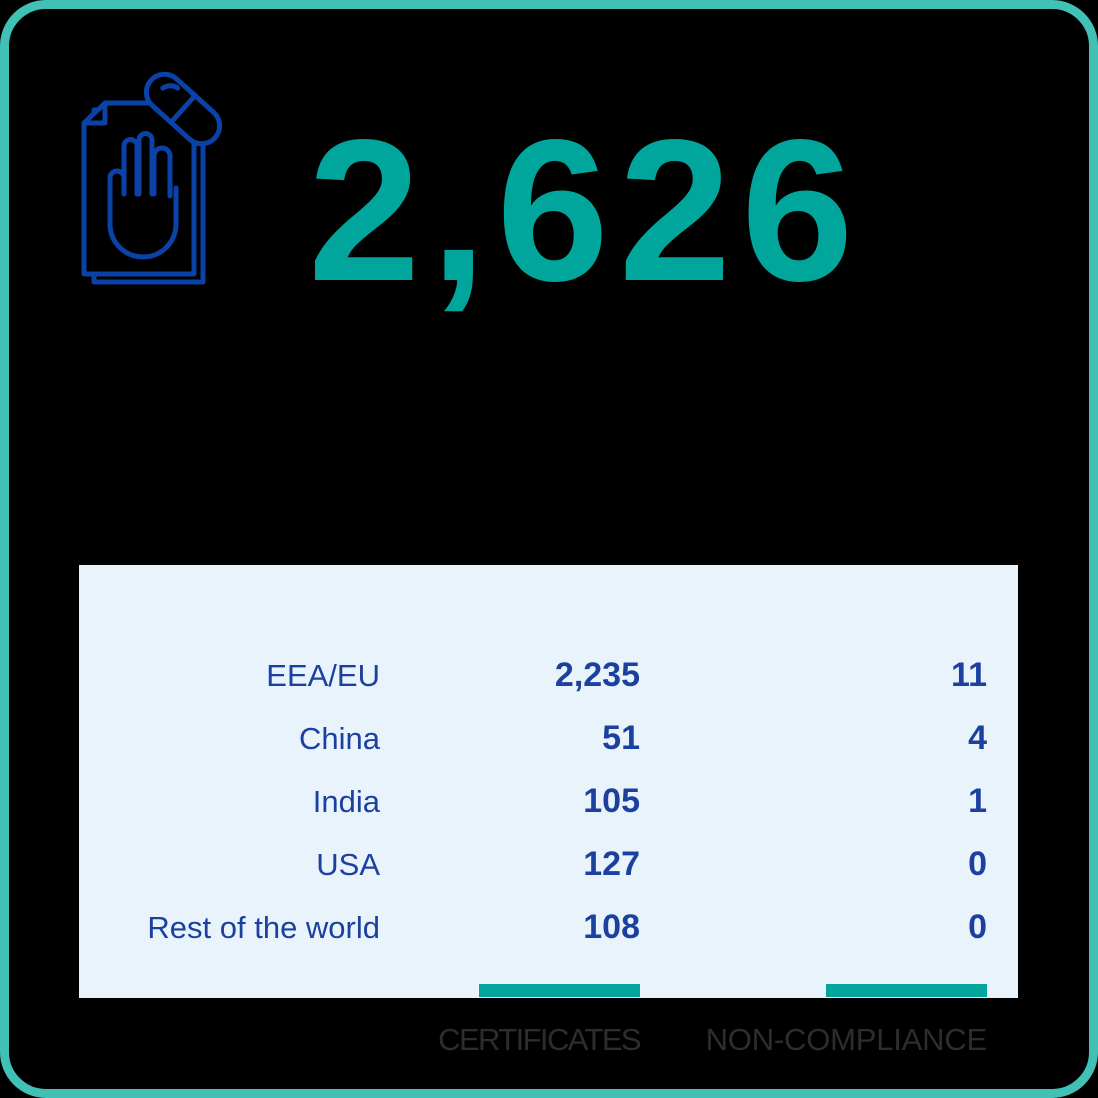 The height and width of the screenshot is (1098, 1098). I want to click on certificates-value: 51, so click(621, 738).